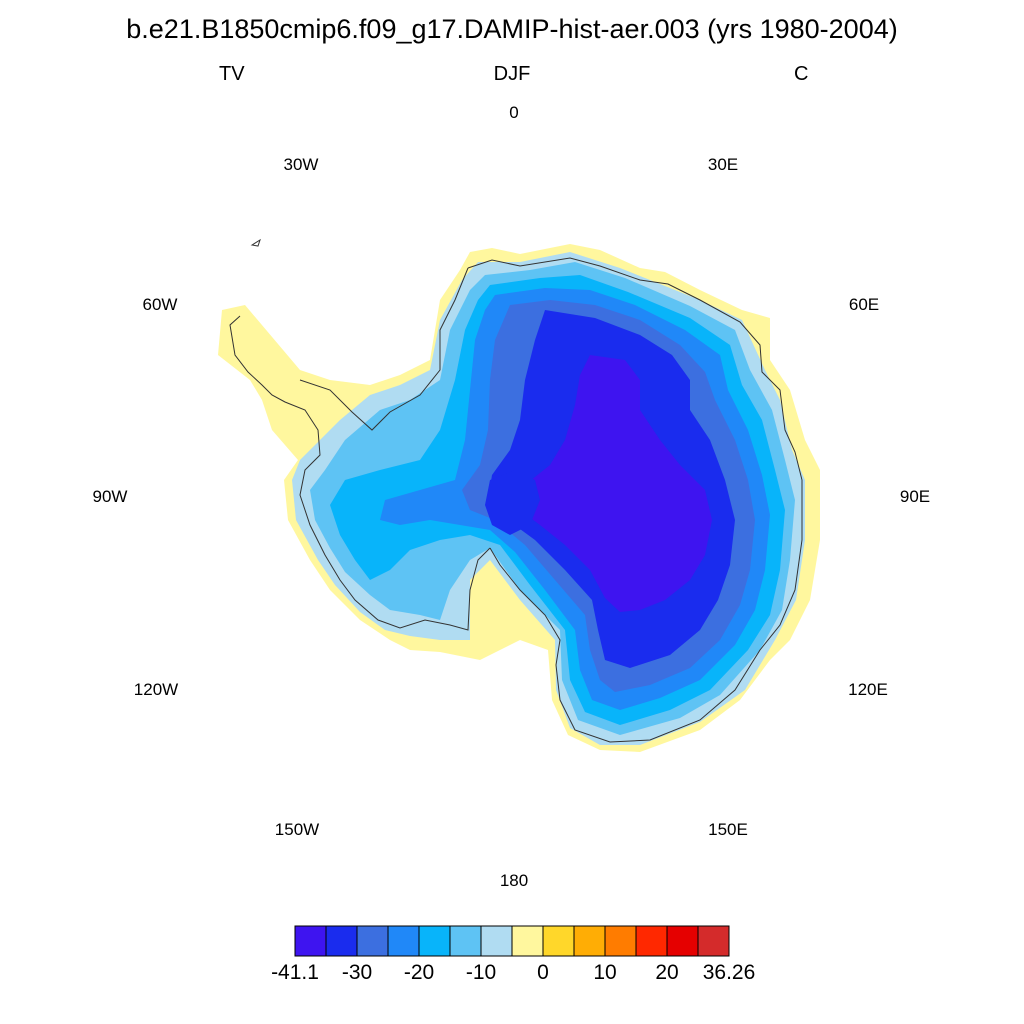  What do you see at coordinates (357, 972) in the screenshot?
I see `colorbar-label-minus30: -30` at bounding box center [357, 972].